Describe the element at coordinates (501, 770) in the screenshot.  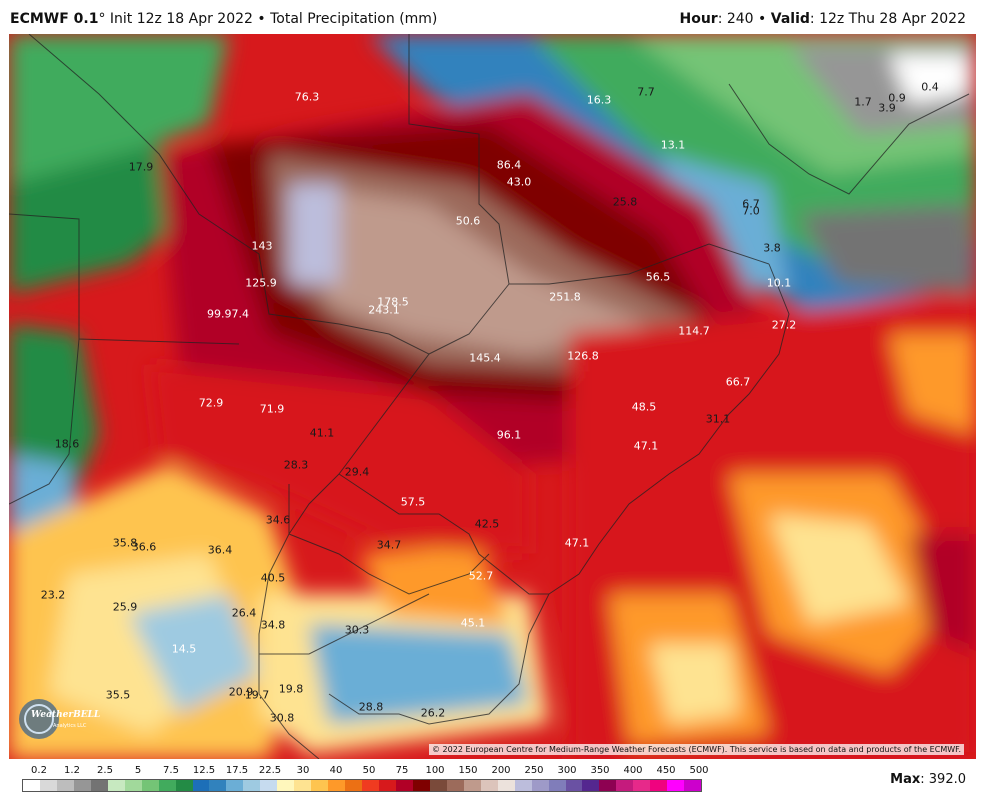
I see `legend-tick-label: 200` at that location.